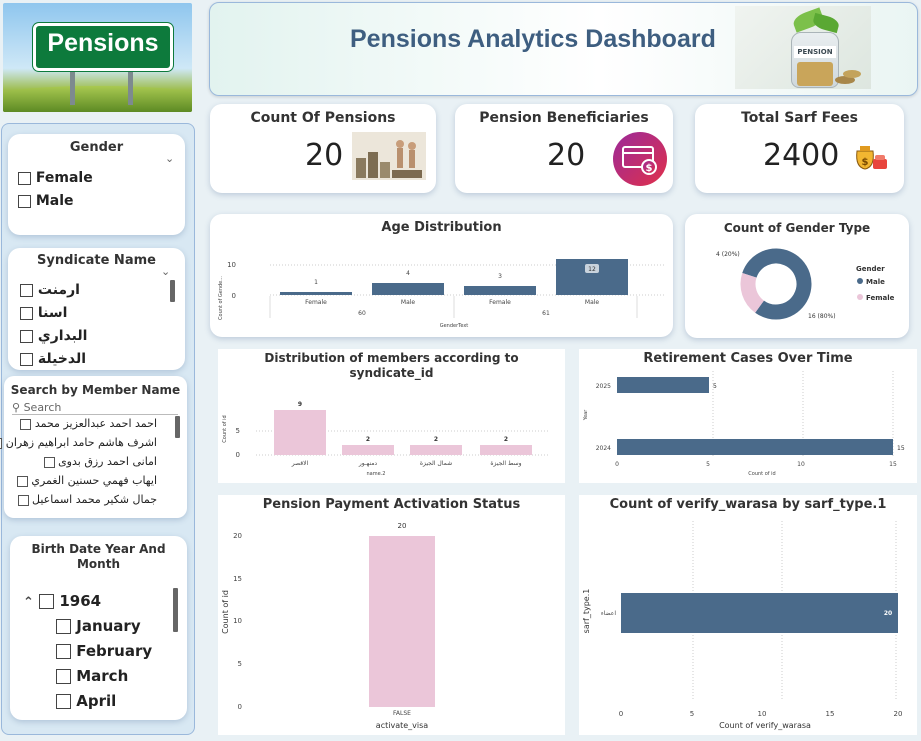 The height and width of the screenshot is (741, 921). Describe the element at coordinates (564, 118) in the screenshot. I see `kpi-title: Pension Beneficiaries` at that location.